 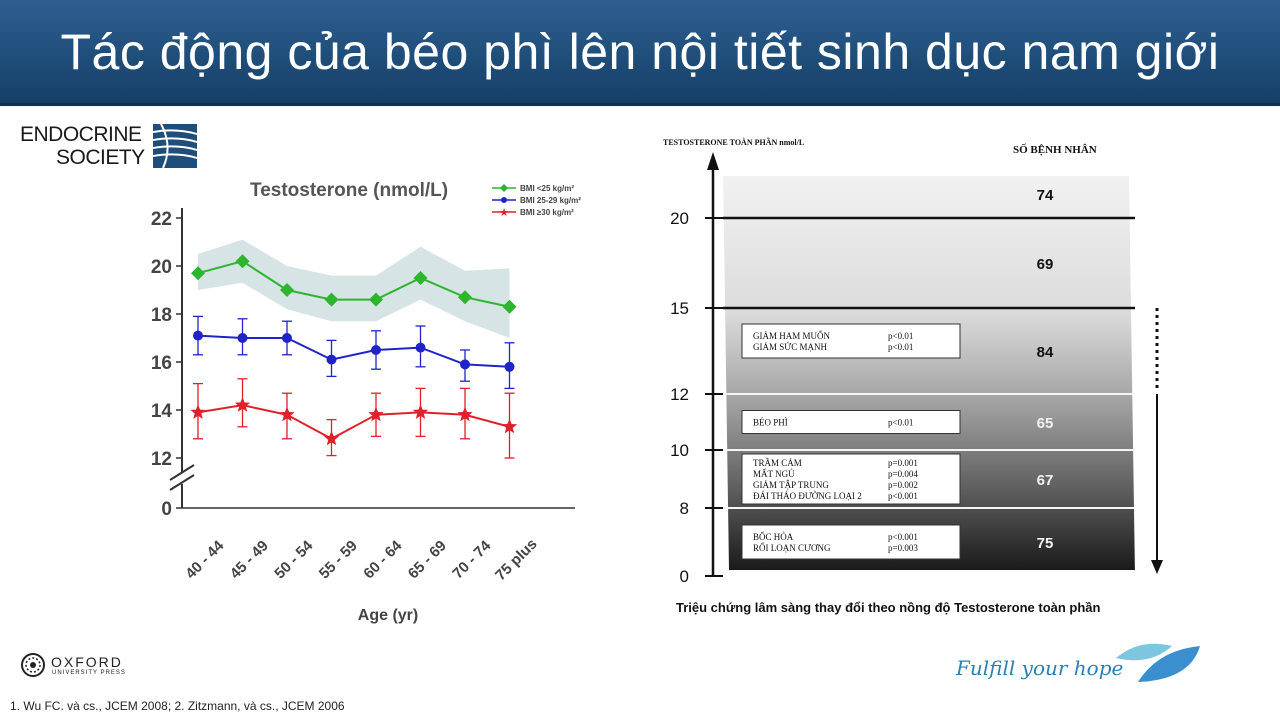 What do you see at coordinates (713, 161) in the screenshot?
I see `y-axis-arrowhead` at bounding box center [713, 161].